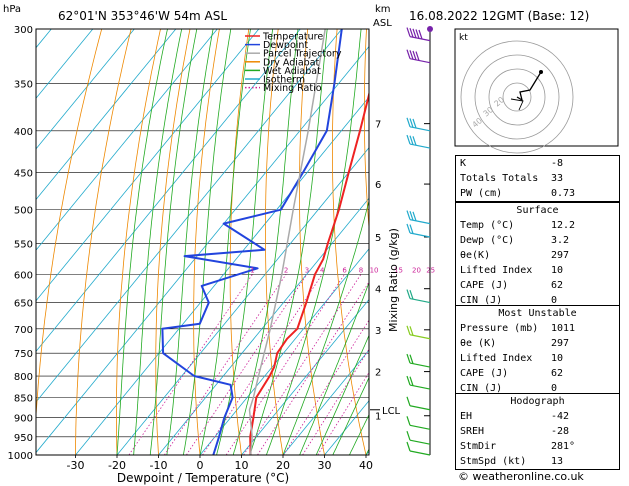  What do you see at coordinates (560, 431) in the screenshot?
I see `hodograph-value: -28` at bounding box center [560, 431].